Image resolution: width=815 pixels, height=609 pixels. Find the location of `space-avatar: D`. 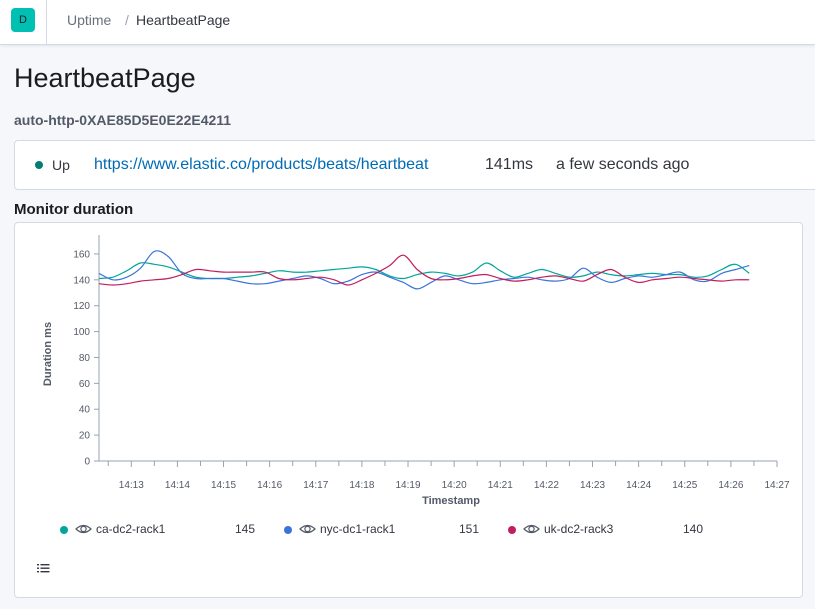

space-avatar: D is located at coordinates (23, 20).